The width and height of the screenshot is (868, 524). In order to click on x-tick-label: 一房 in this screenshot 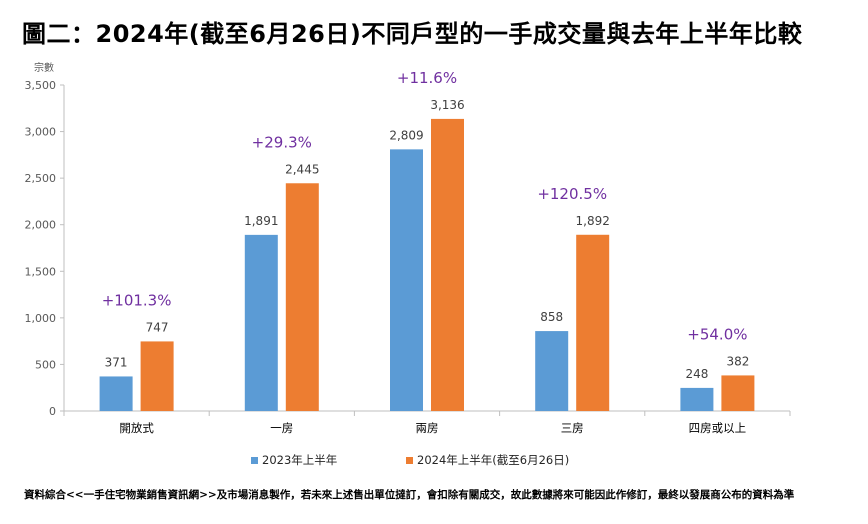, I will do `click(281, 428)`.